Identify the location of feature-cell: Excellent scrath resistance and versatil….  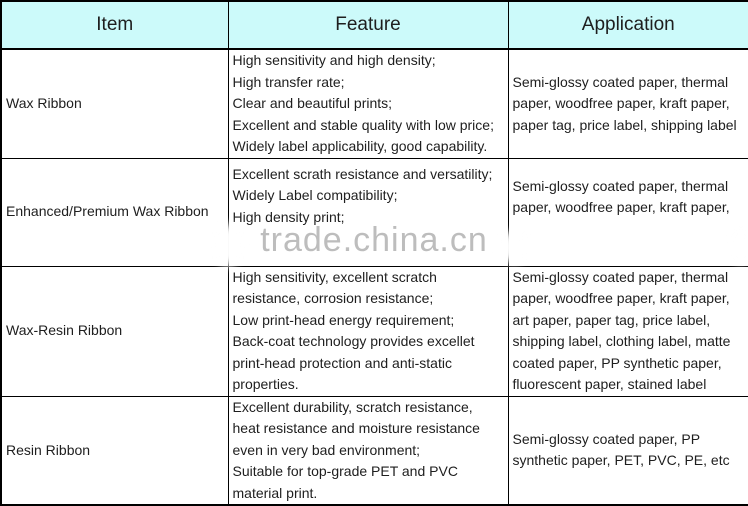
(368, 212).